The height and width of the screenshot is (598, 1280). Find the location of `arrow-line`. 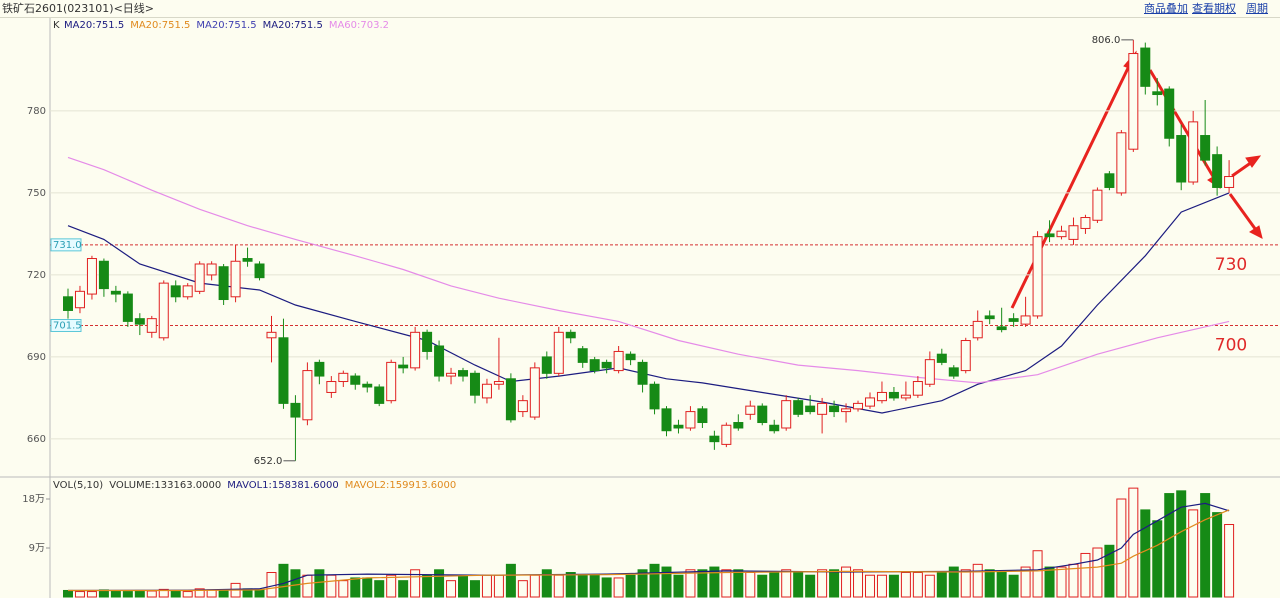

arrow-line is located at coordinates (1071, 186).